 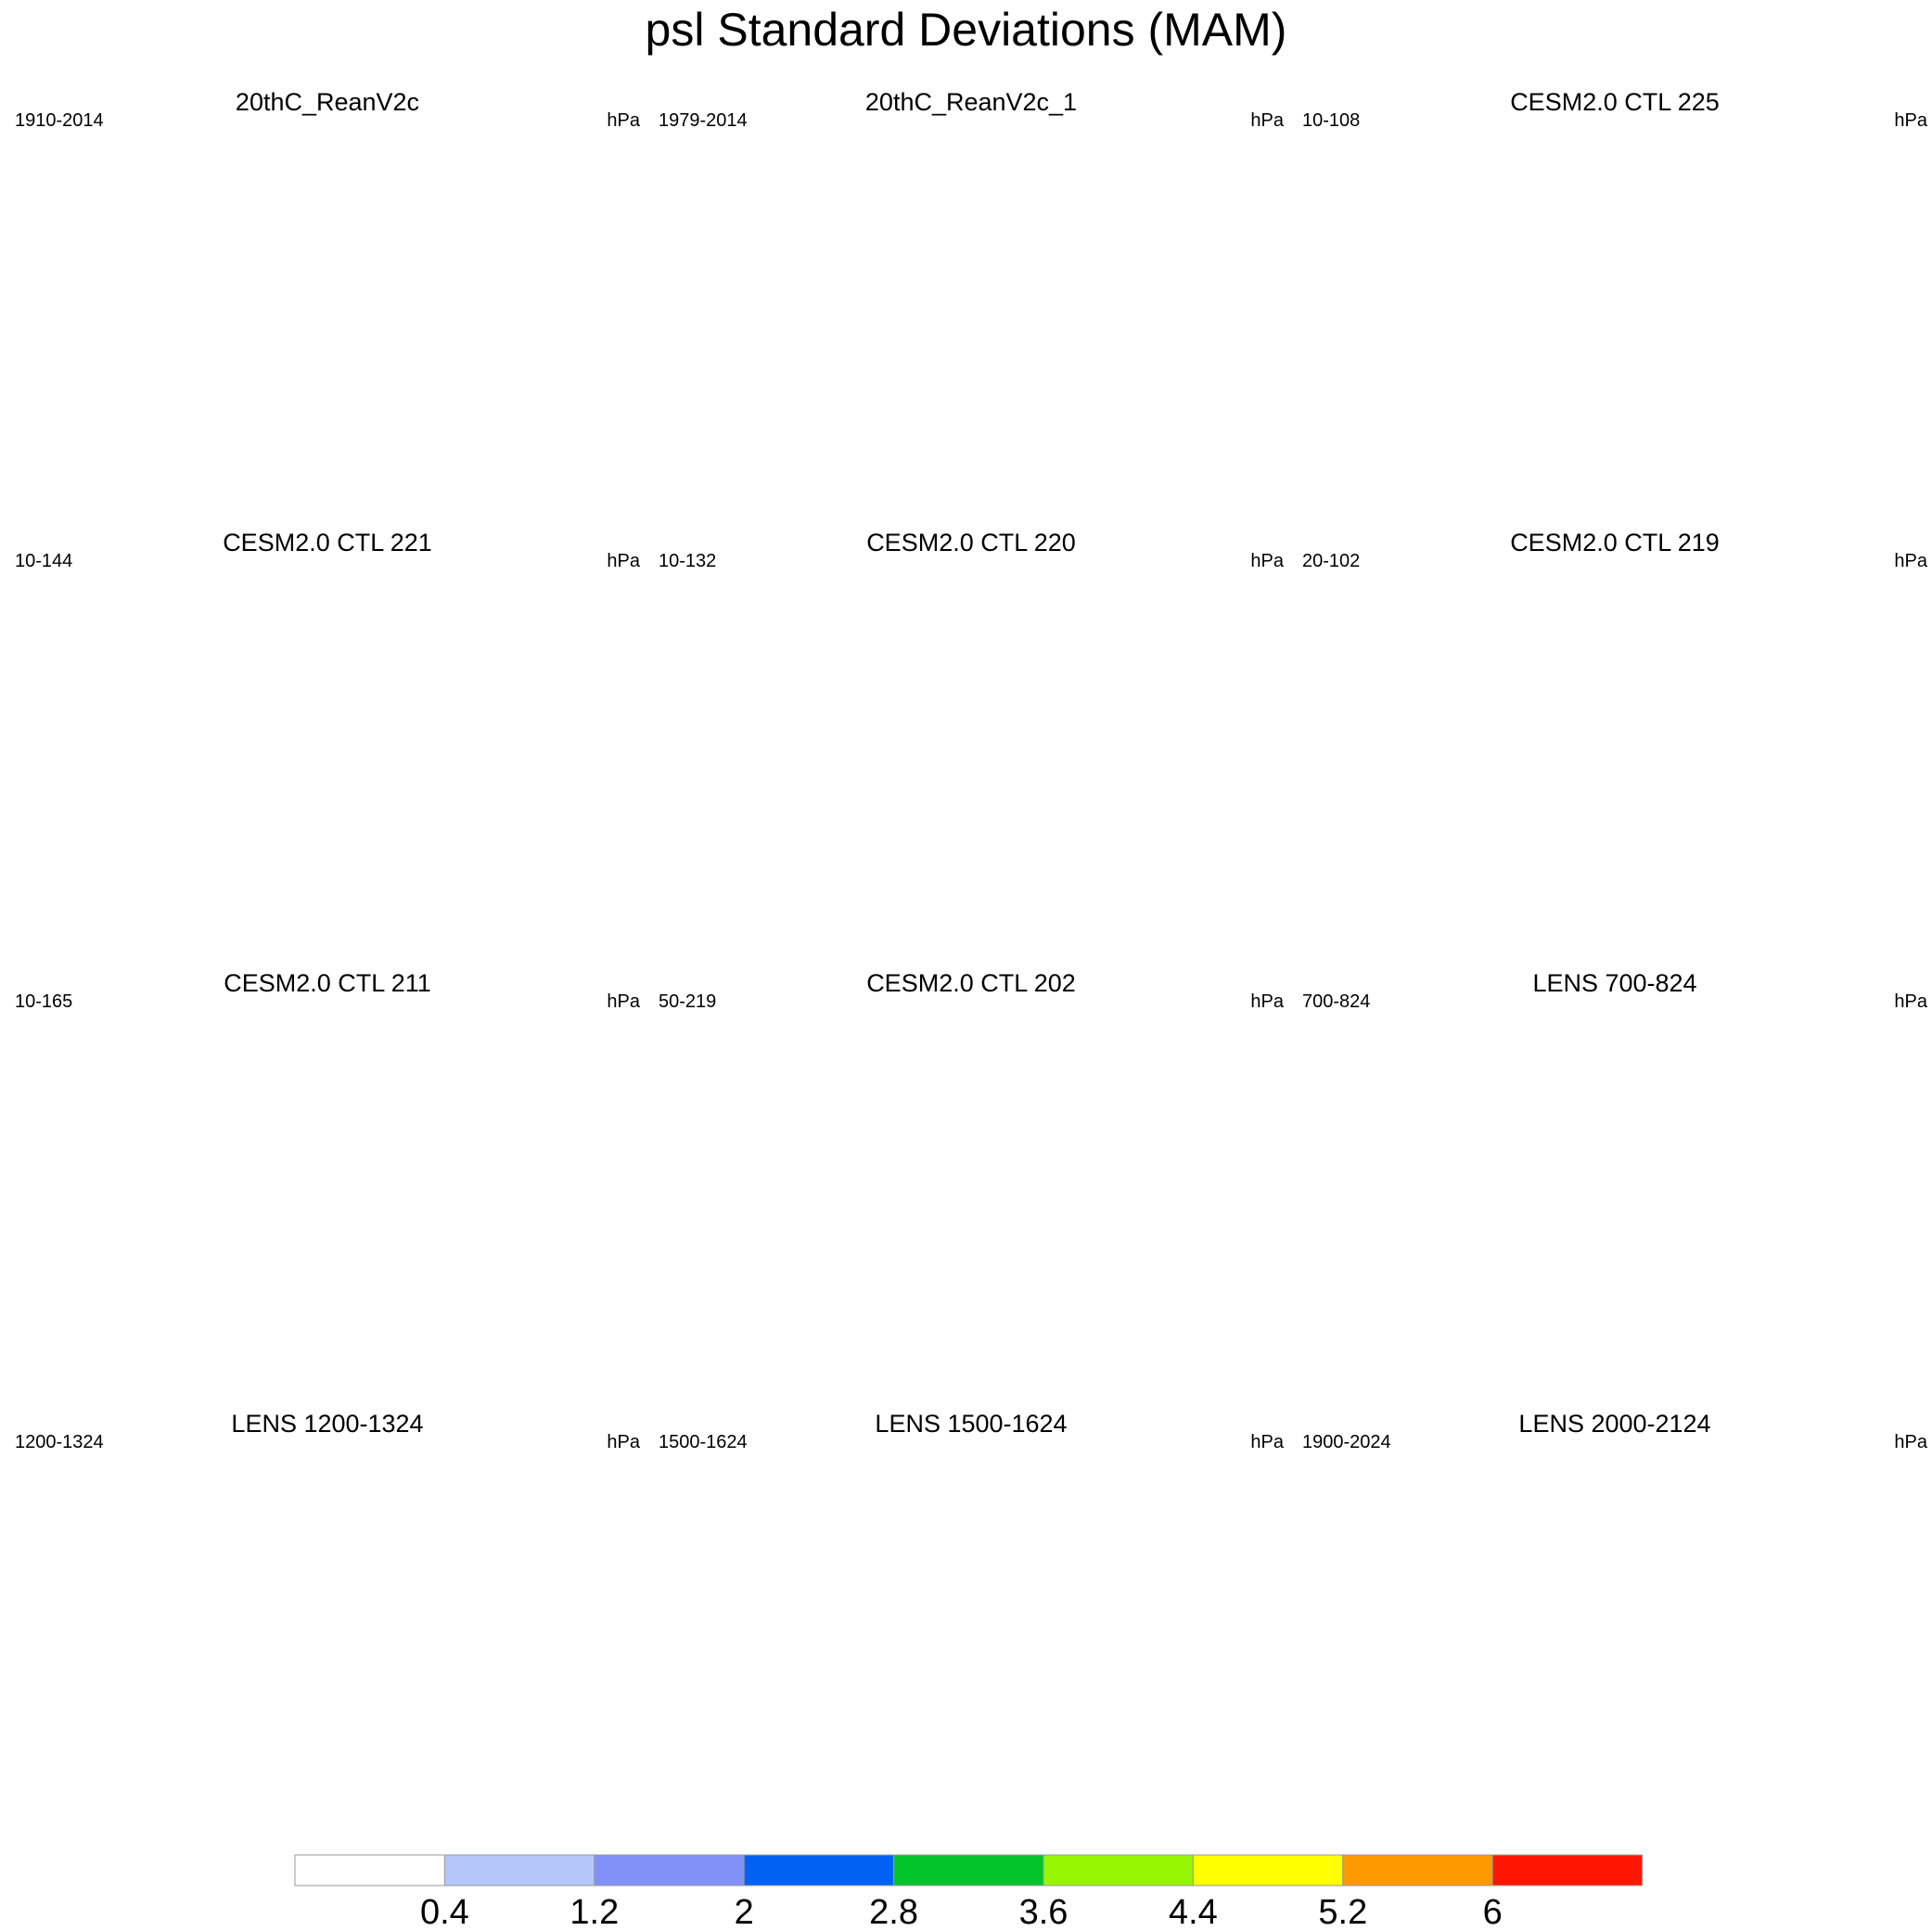 What do you see at coordinates (444, 1912) in the screenshot?
I see `colorbar-label: 0.4` at bounding box center [444, 1912].